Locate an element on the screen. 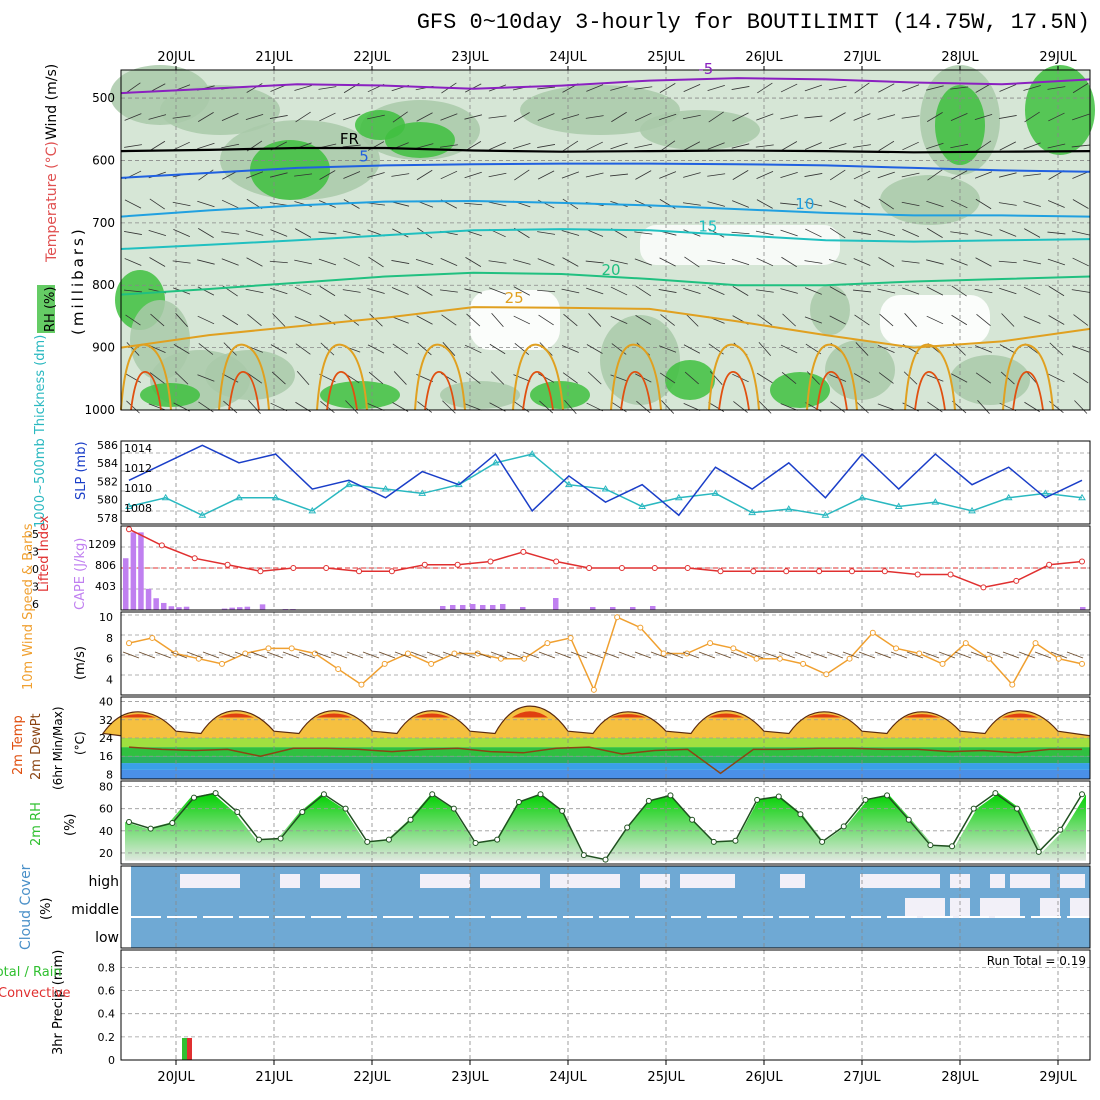  surface-temperature-contour is located at coordinates (440, 377).